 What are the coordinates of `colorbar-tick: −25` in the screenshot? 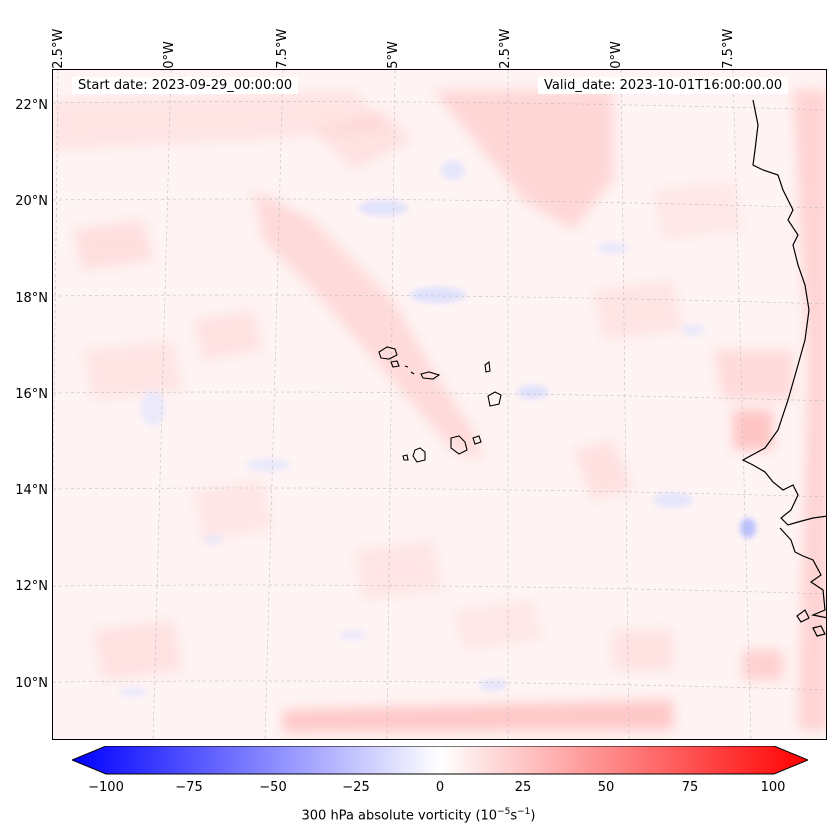 It's located at (356, 787).